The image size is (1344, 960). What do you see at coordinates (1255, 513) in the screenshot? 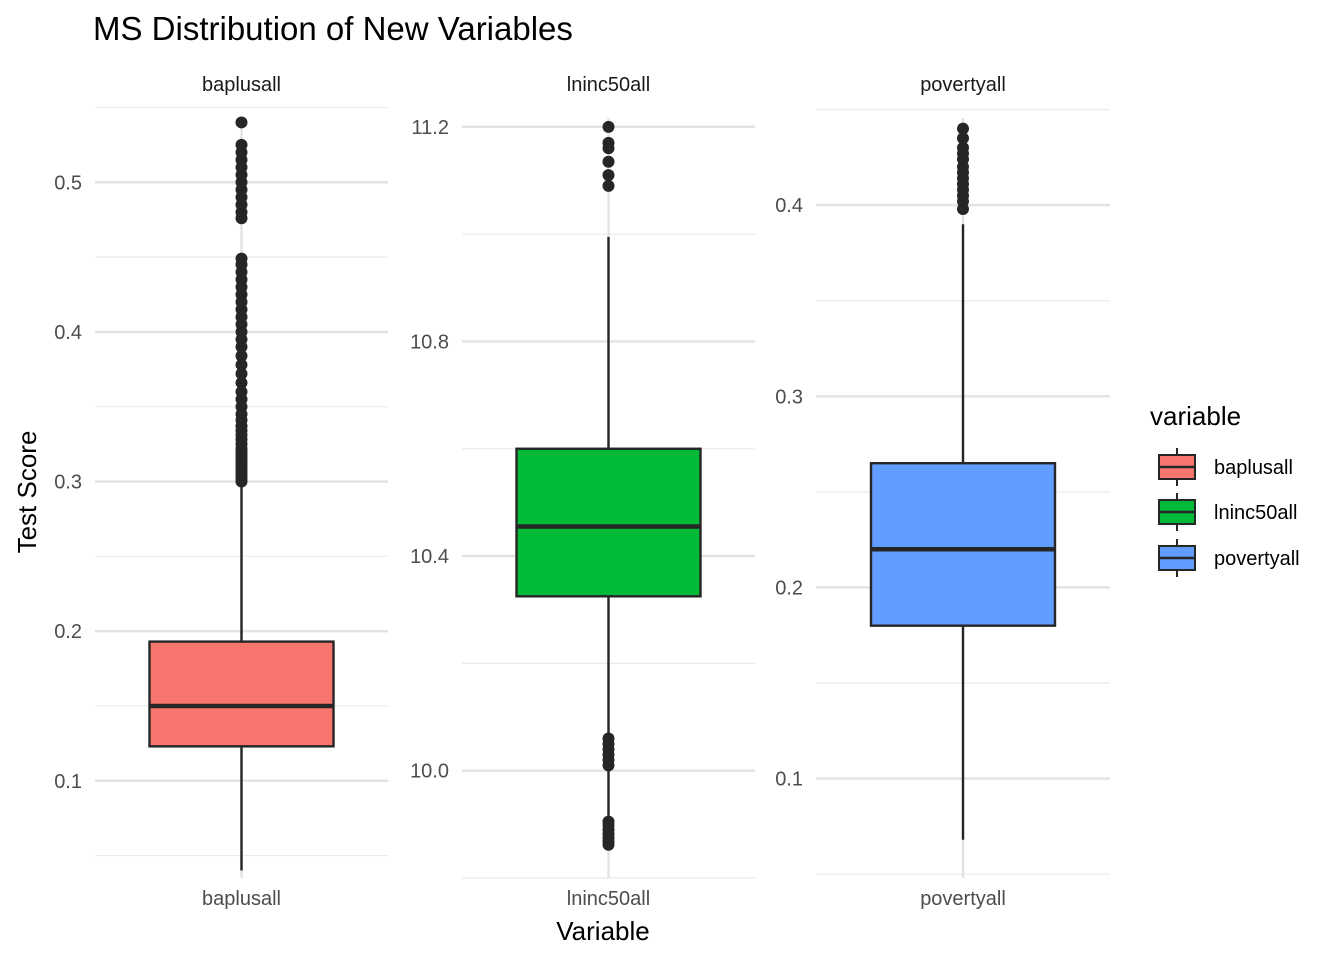
I see `legend-label: lninc50all` at bounding box center [1255, 513].